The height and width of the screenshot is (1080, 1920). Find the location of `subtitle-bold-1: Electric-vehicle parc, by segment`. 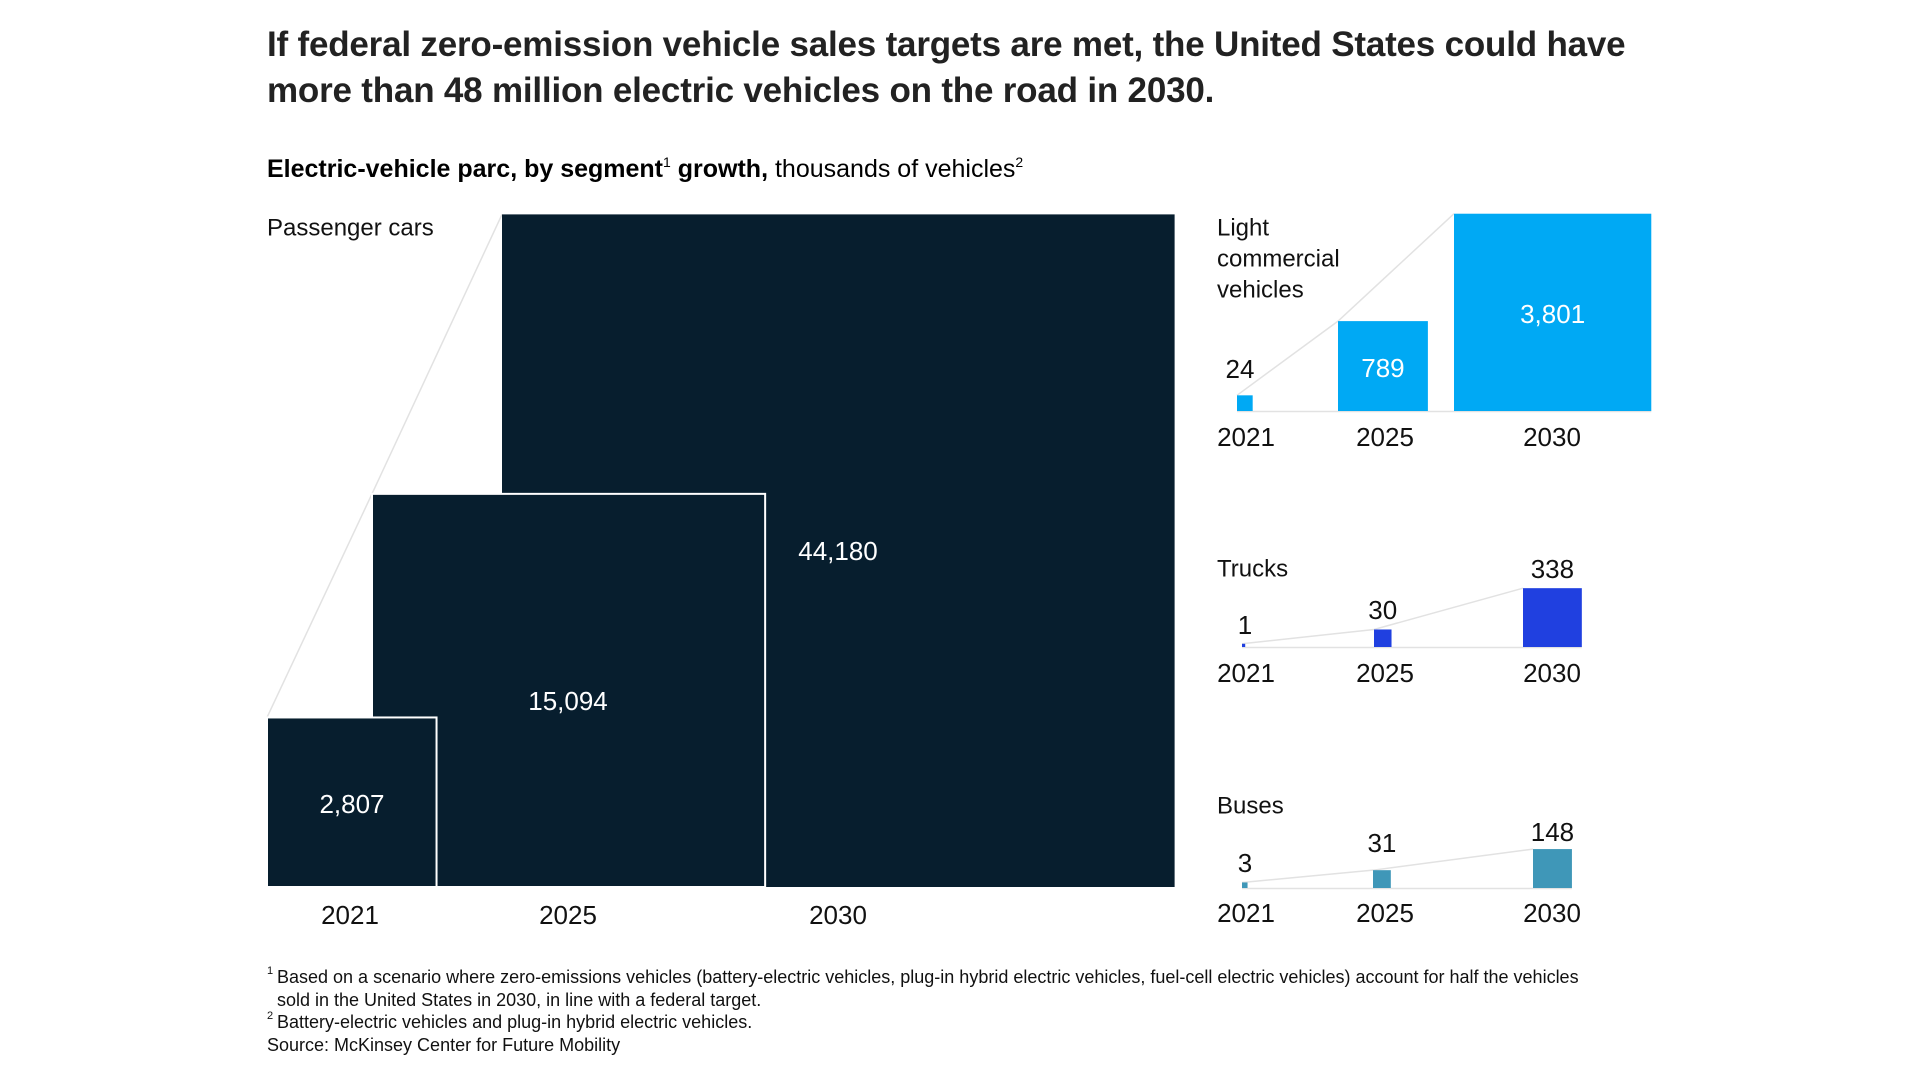

subtitle-bold-1: Electric-vehicle parc, by segment is located at coordinates (465, 169).